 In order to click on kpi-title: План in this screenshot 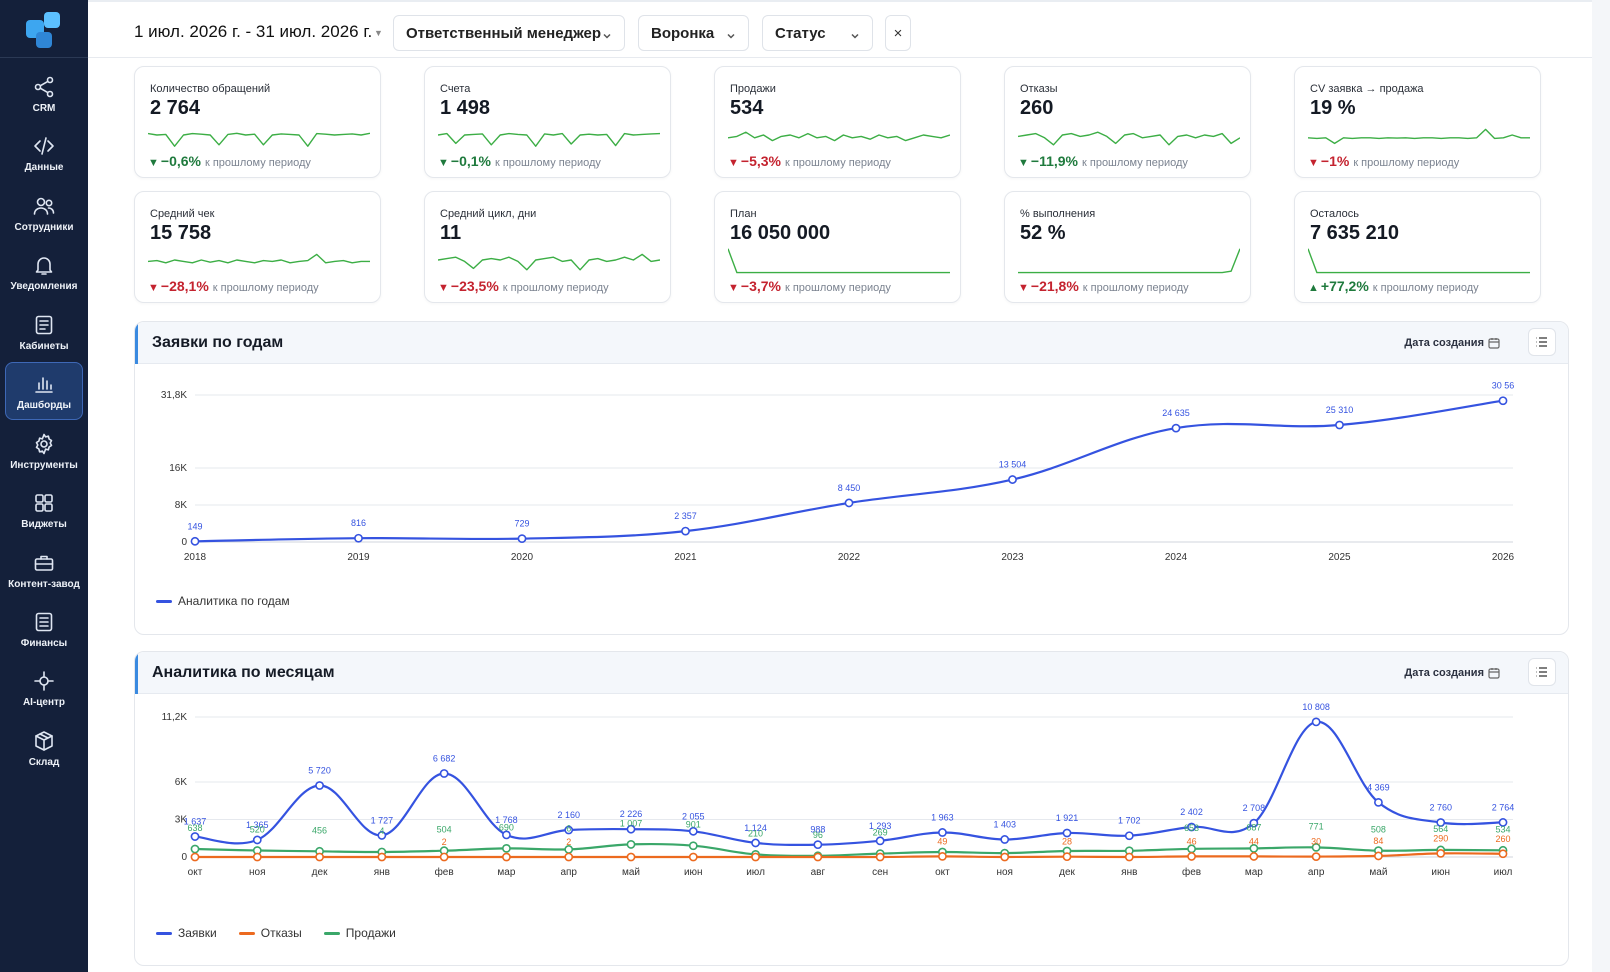, I will do `click(743, 214)`.